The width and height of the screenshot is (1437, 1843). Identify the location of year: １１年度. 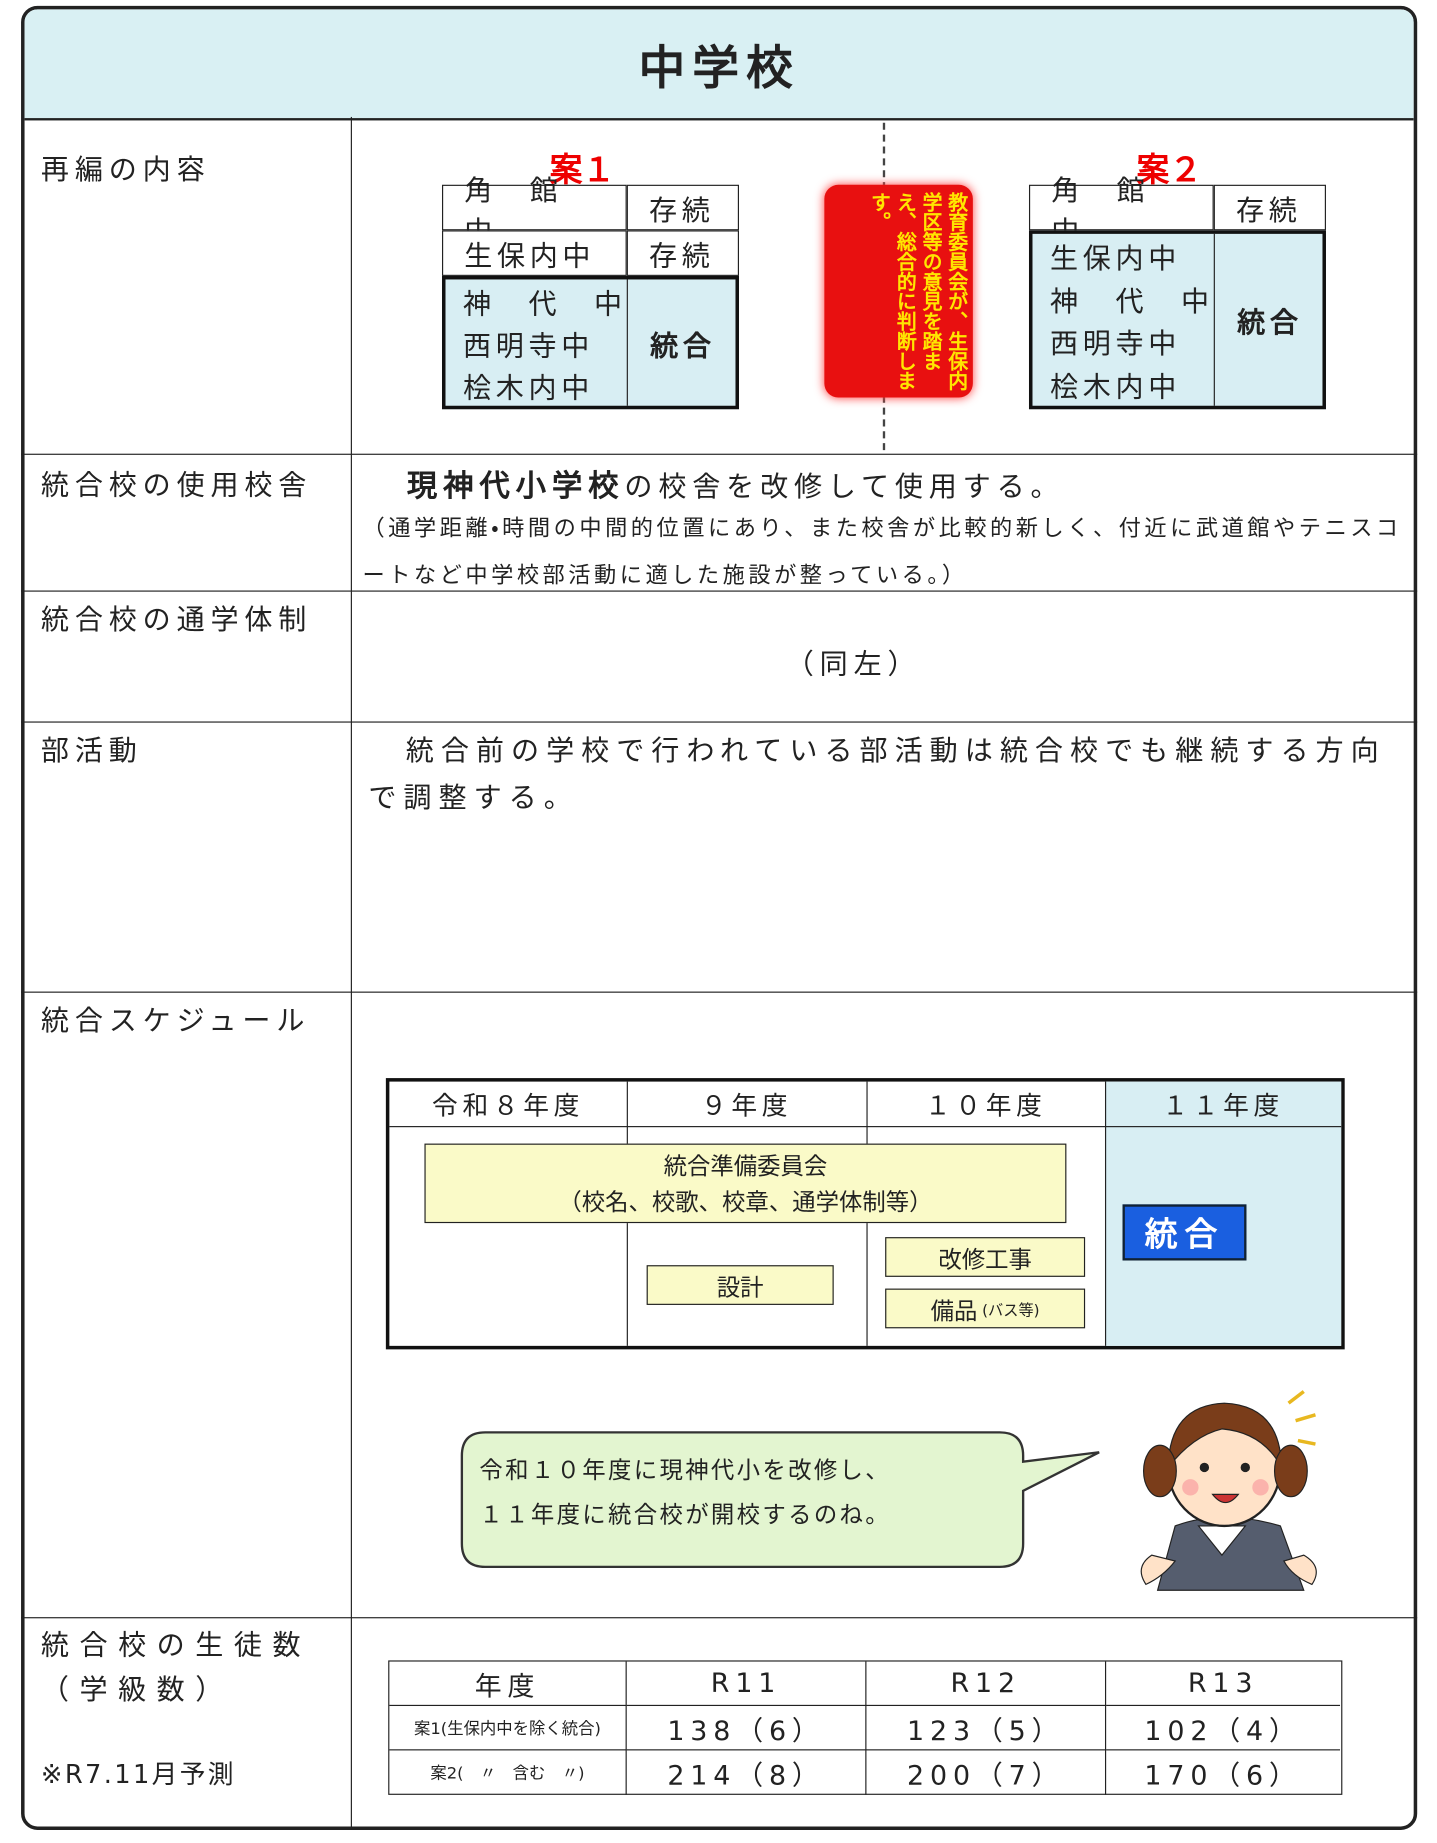
(1223, 1107).